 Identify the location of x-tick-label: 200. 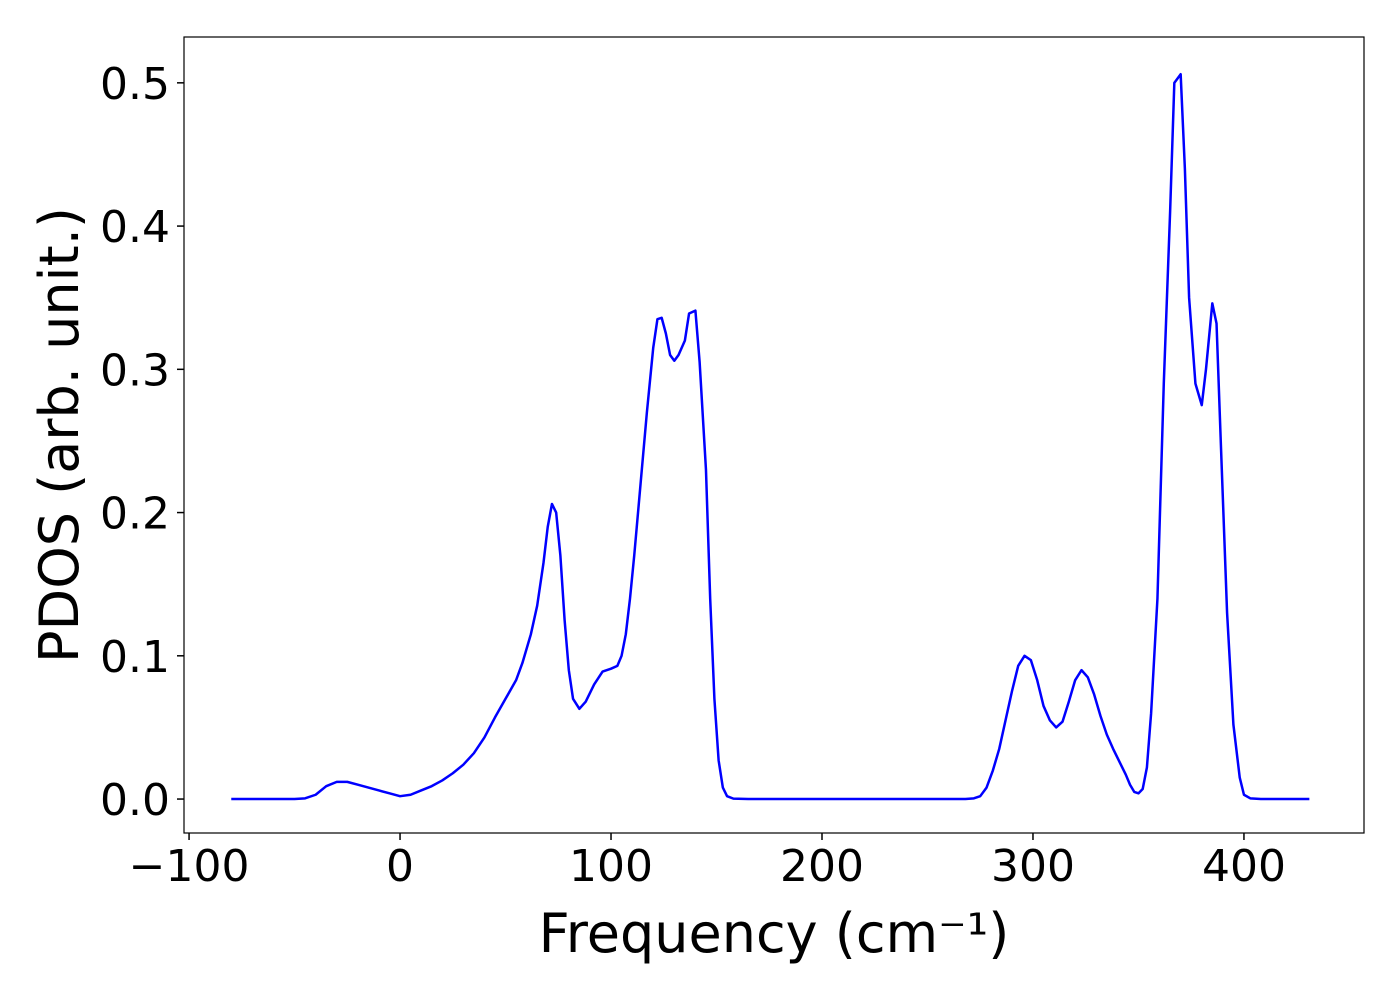
(822, 866).